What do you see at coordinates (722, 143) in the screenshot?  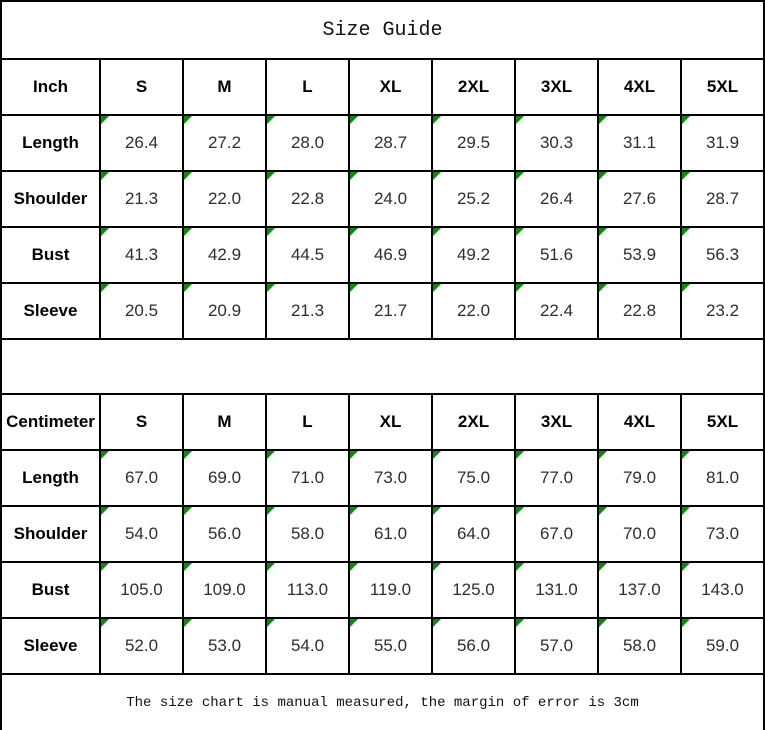 I see `size-value-cell: 31.9` at bounding box center [722, 143].